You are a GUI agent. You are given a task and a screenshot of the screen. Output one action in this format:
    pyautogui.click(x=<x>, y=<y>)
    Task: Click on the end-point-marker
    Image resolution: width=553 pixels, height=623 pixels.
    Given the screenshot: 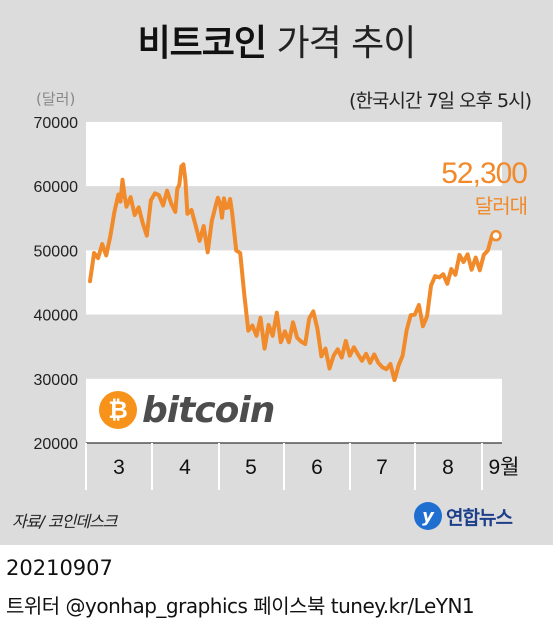 What is the action you would take?
    pyautogui.click(x=496, y=235)
    